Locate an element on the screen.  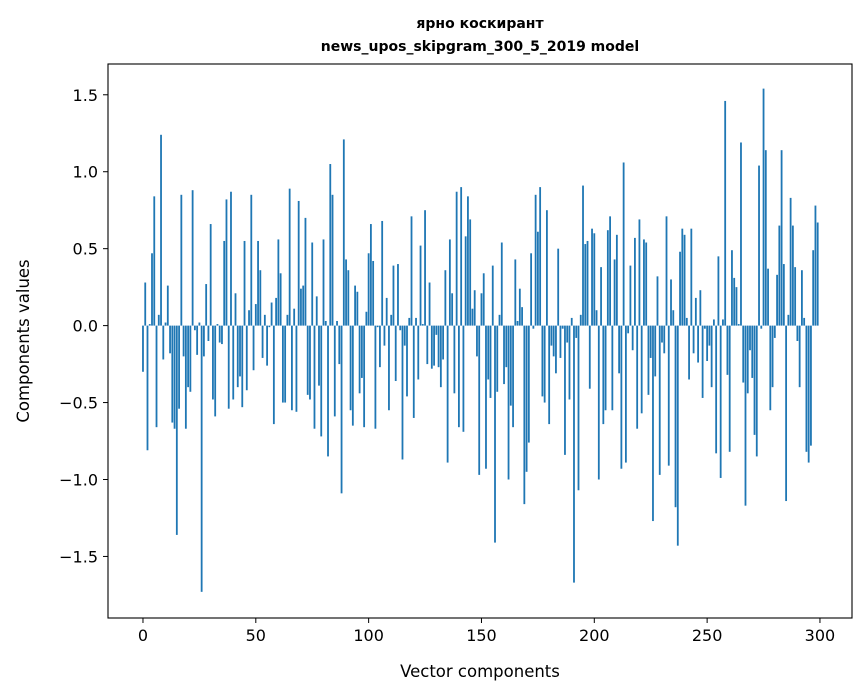
y-tick-label: −0.5 is located at coordinates (78, 403).